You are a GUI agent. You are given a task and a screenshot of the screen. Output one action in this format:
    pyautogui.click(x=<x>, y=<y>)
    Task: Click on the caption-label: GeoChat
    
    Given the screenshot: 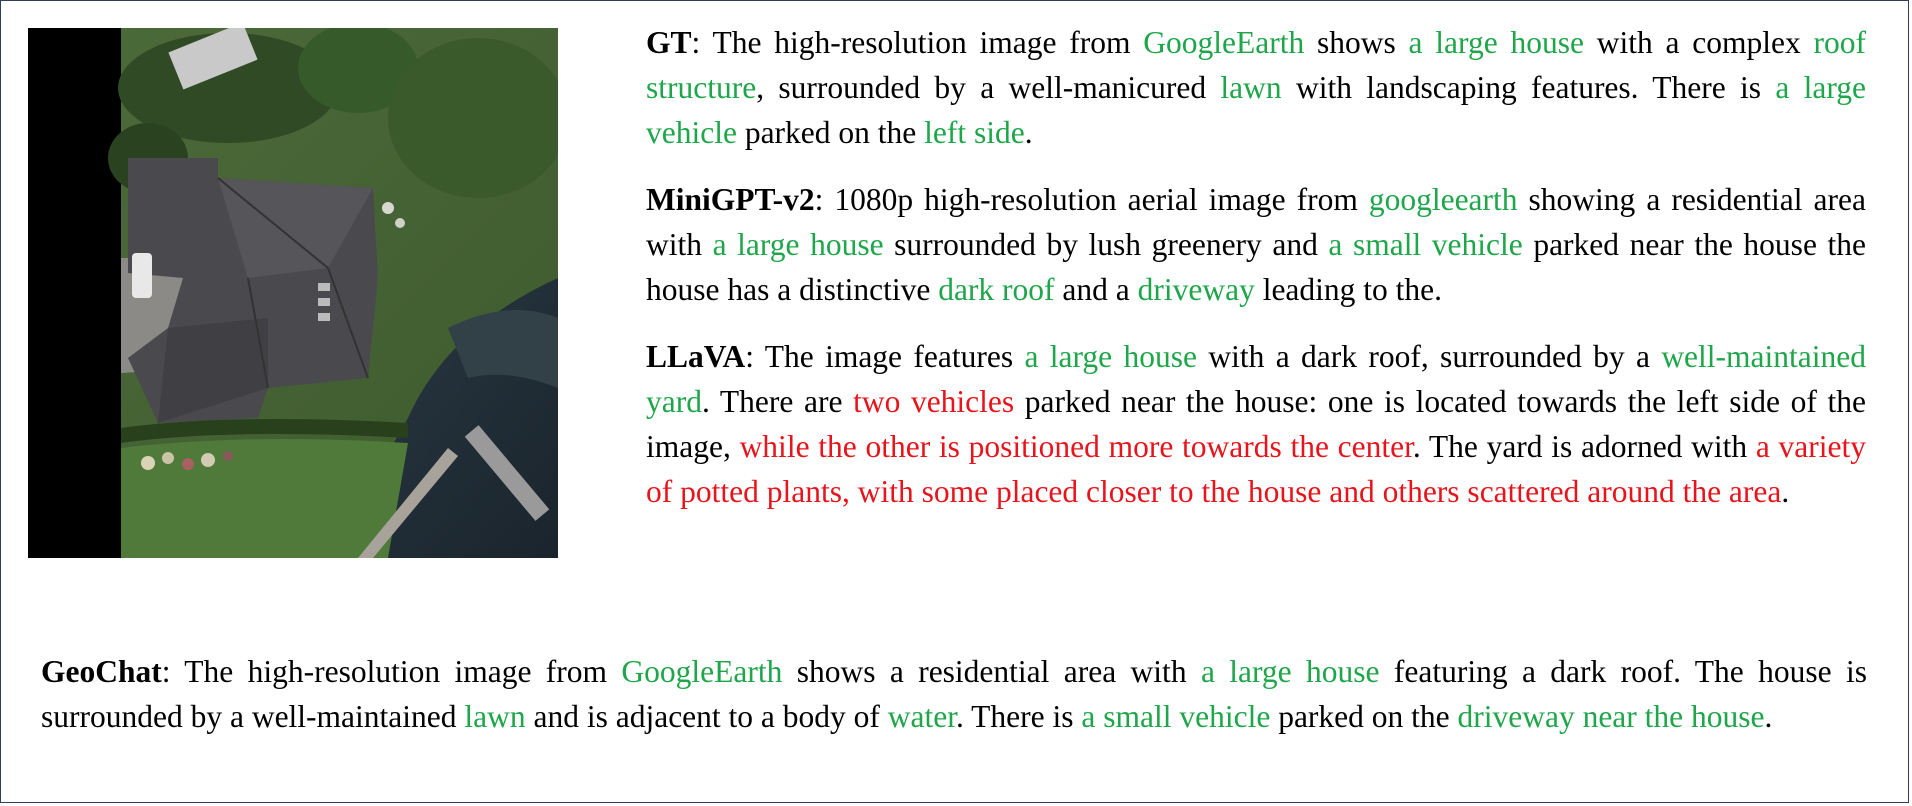 What is the action you would take?
    pyautogui.click(x=101, y=671)
    